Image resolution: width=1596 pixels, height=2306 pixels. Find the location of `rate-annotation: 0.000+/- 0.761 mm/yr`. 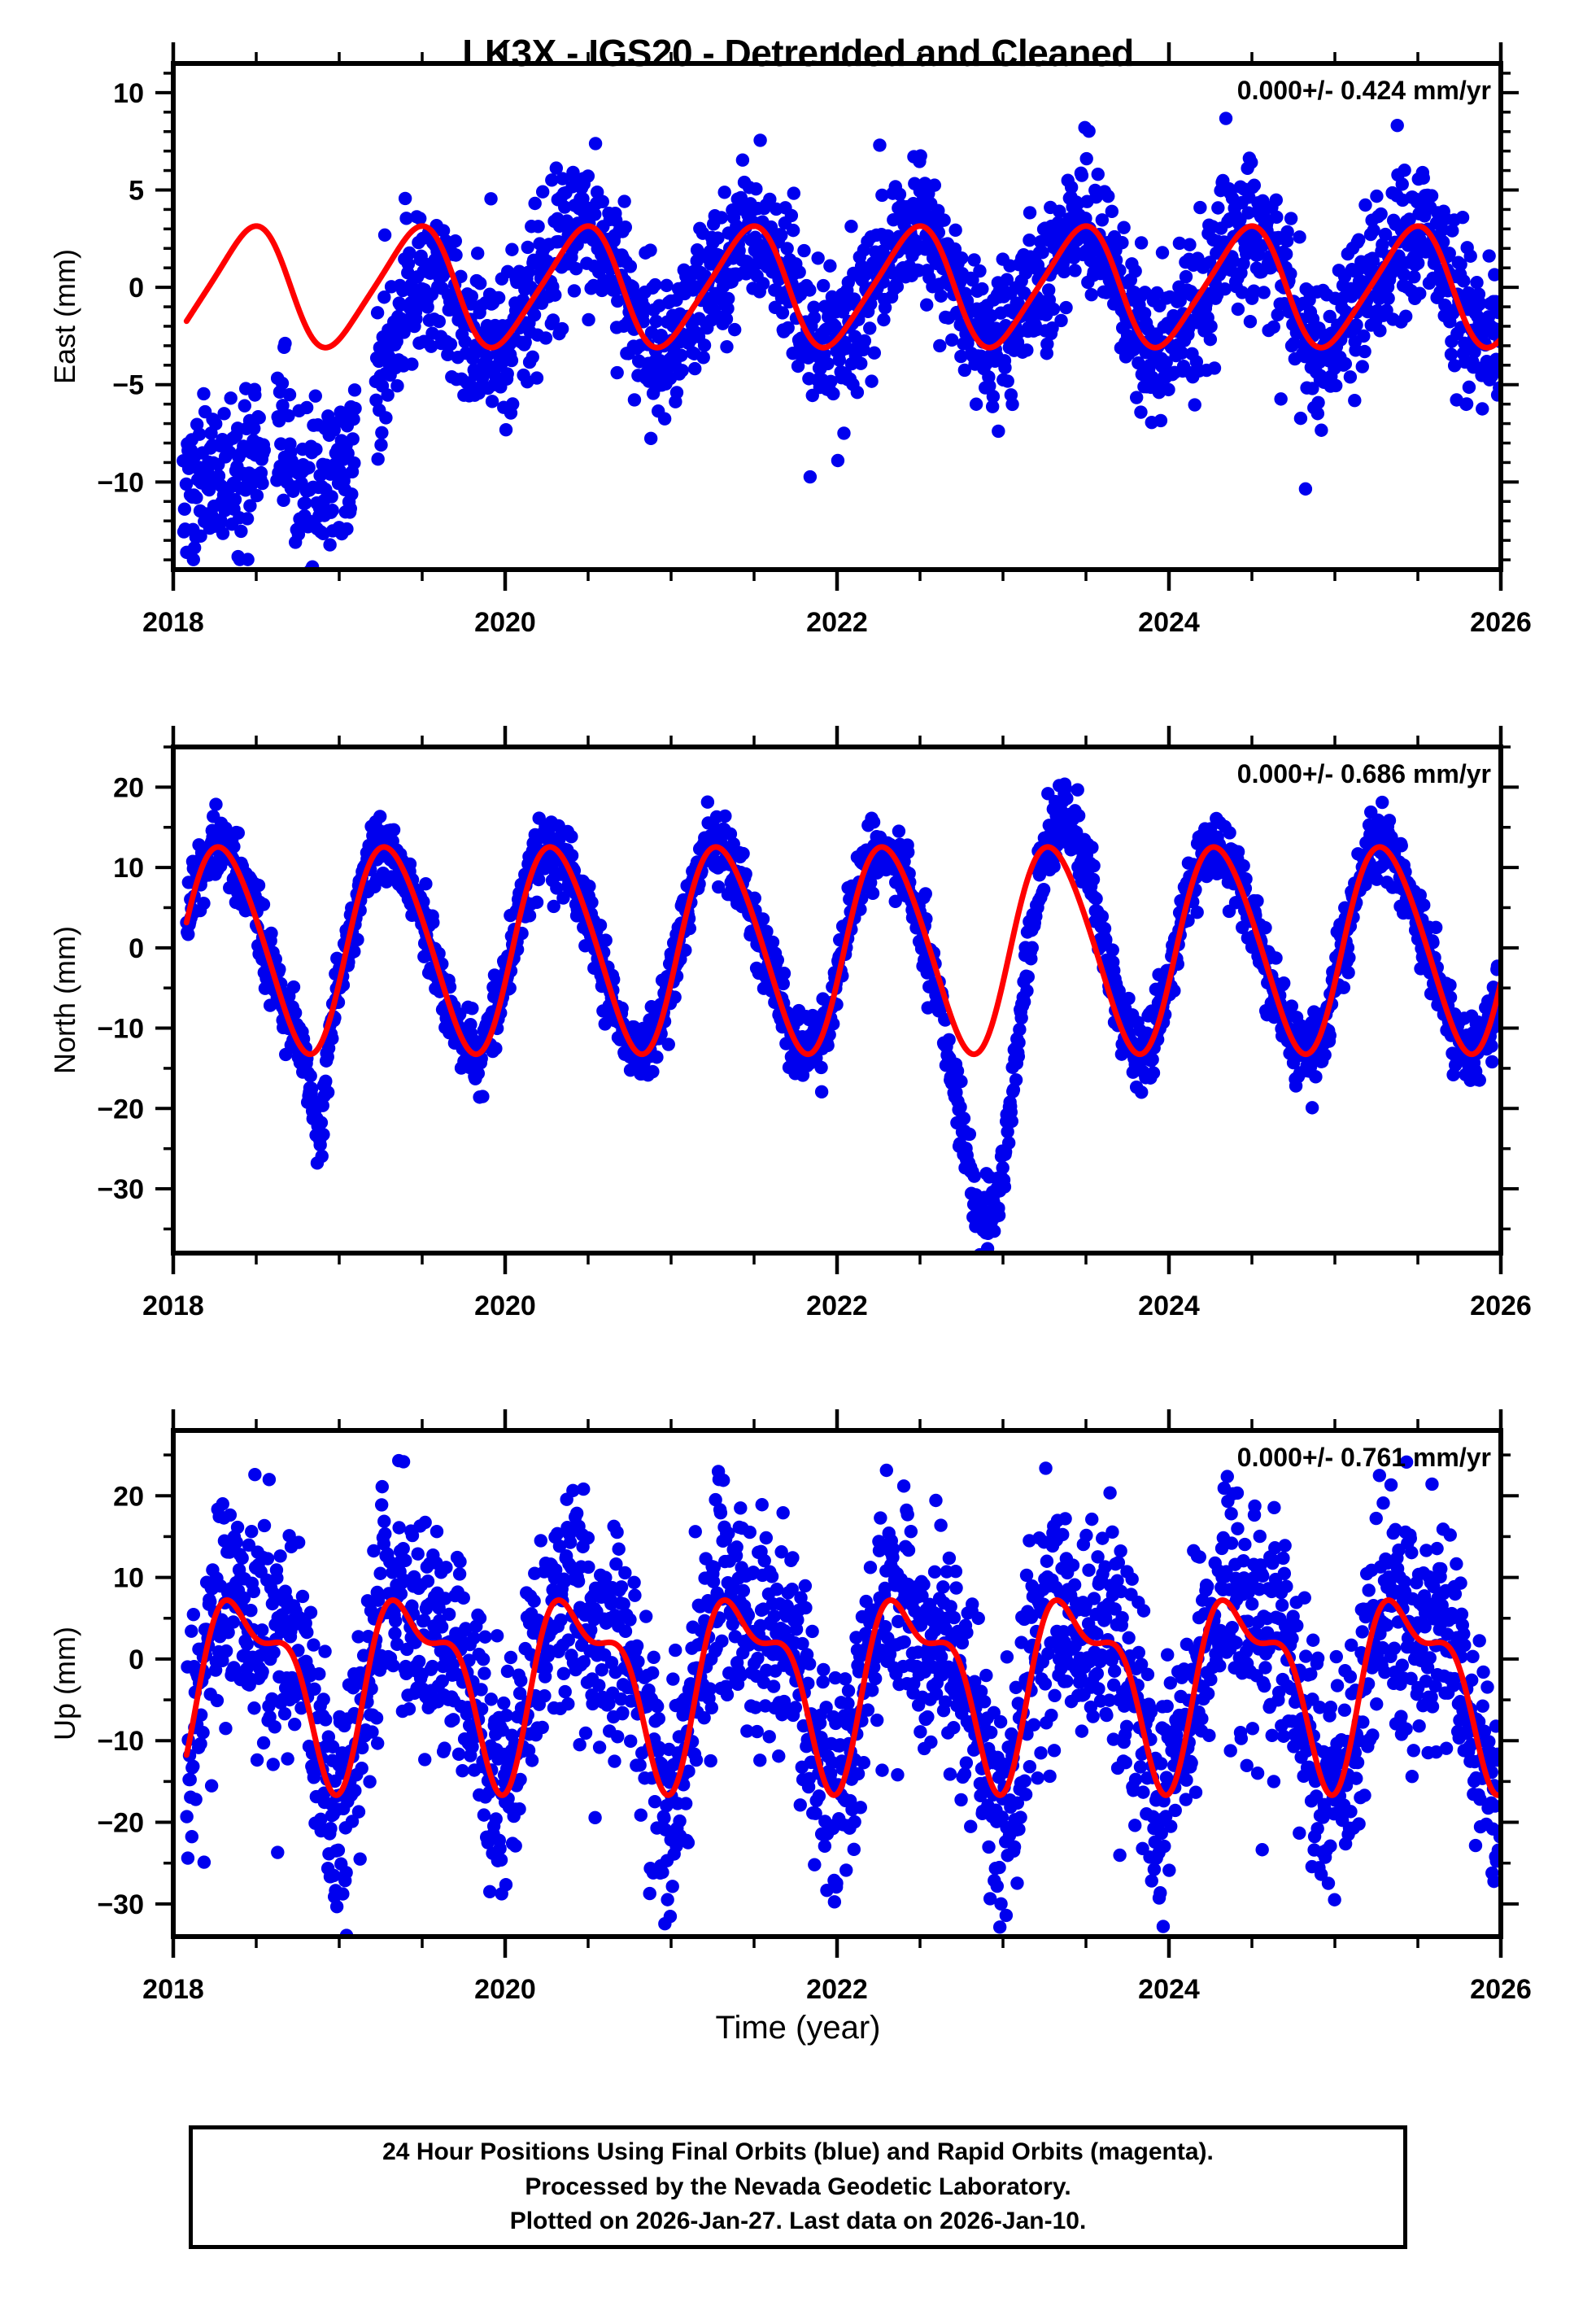

rate-annotation: 0.000+/- 0.761 mm/yr is located at coordinates (1364, 1457).